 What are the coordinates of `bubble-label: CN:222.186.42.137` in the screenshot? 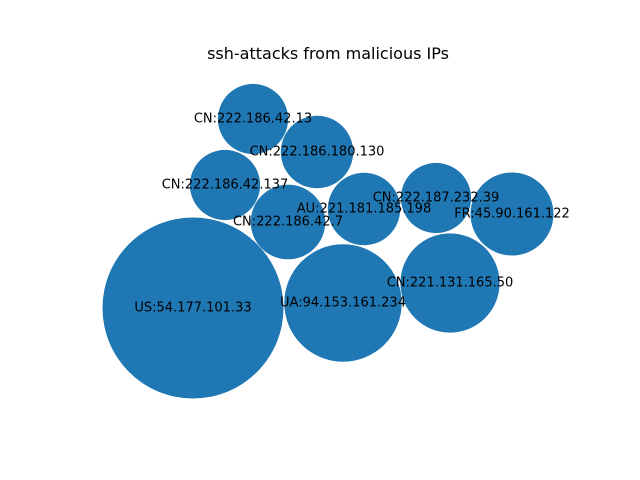 It's located at (225, 185).